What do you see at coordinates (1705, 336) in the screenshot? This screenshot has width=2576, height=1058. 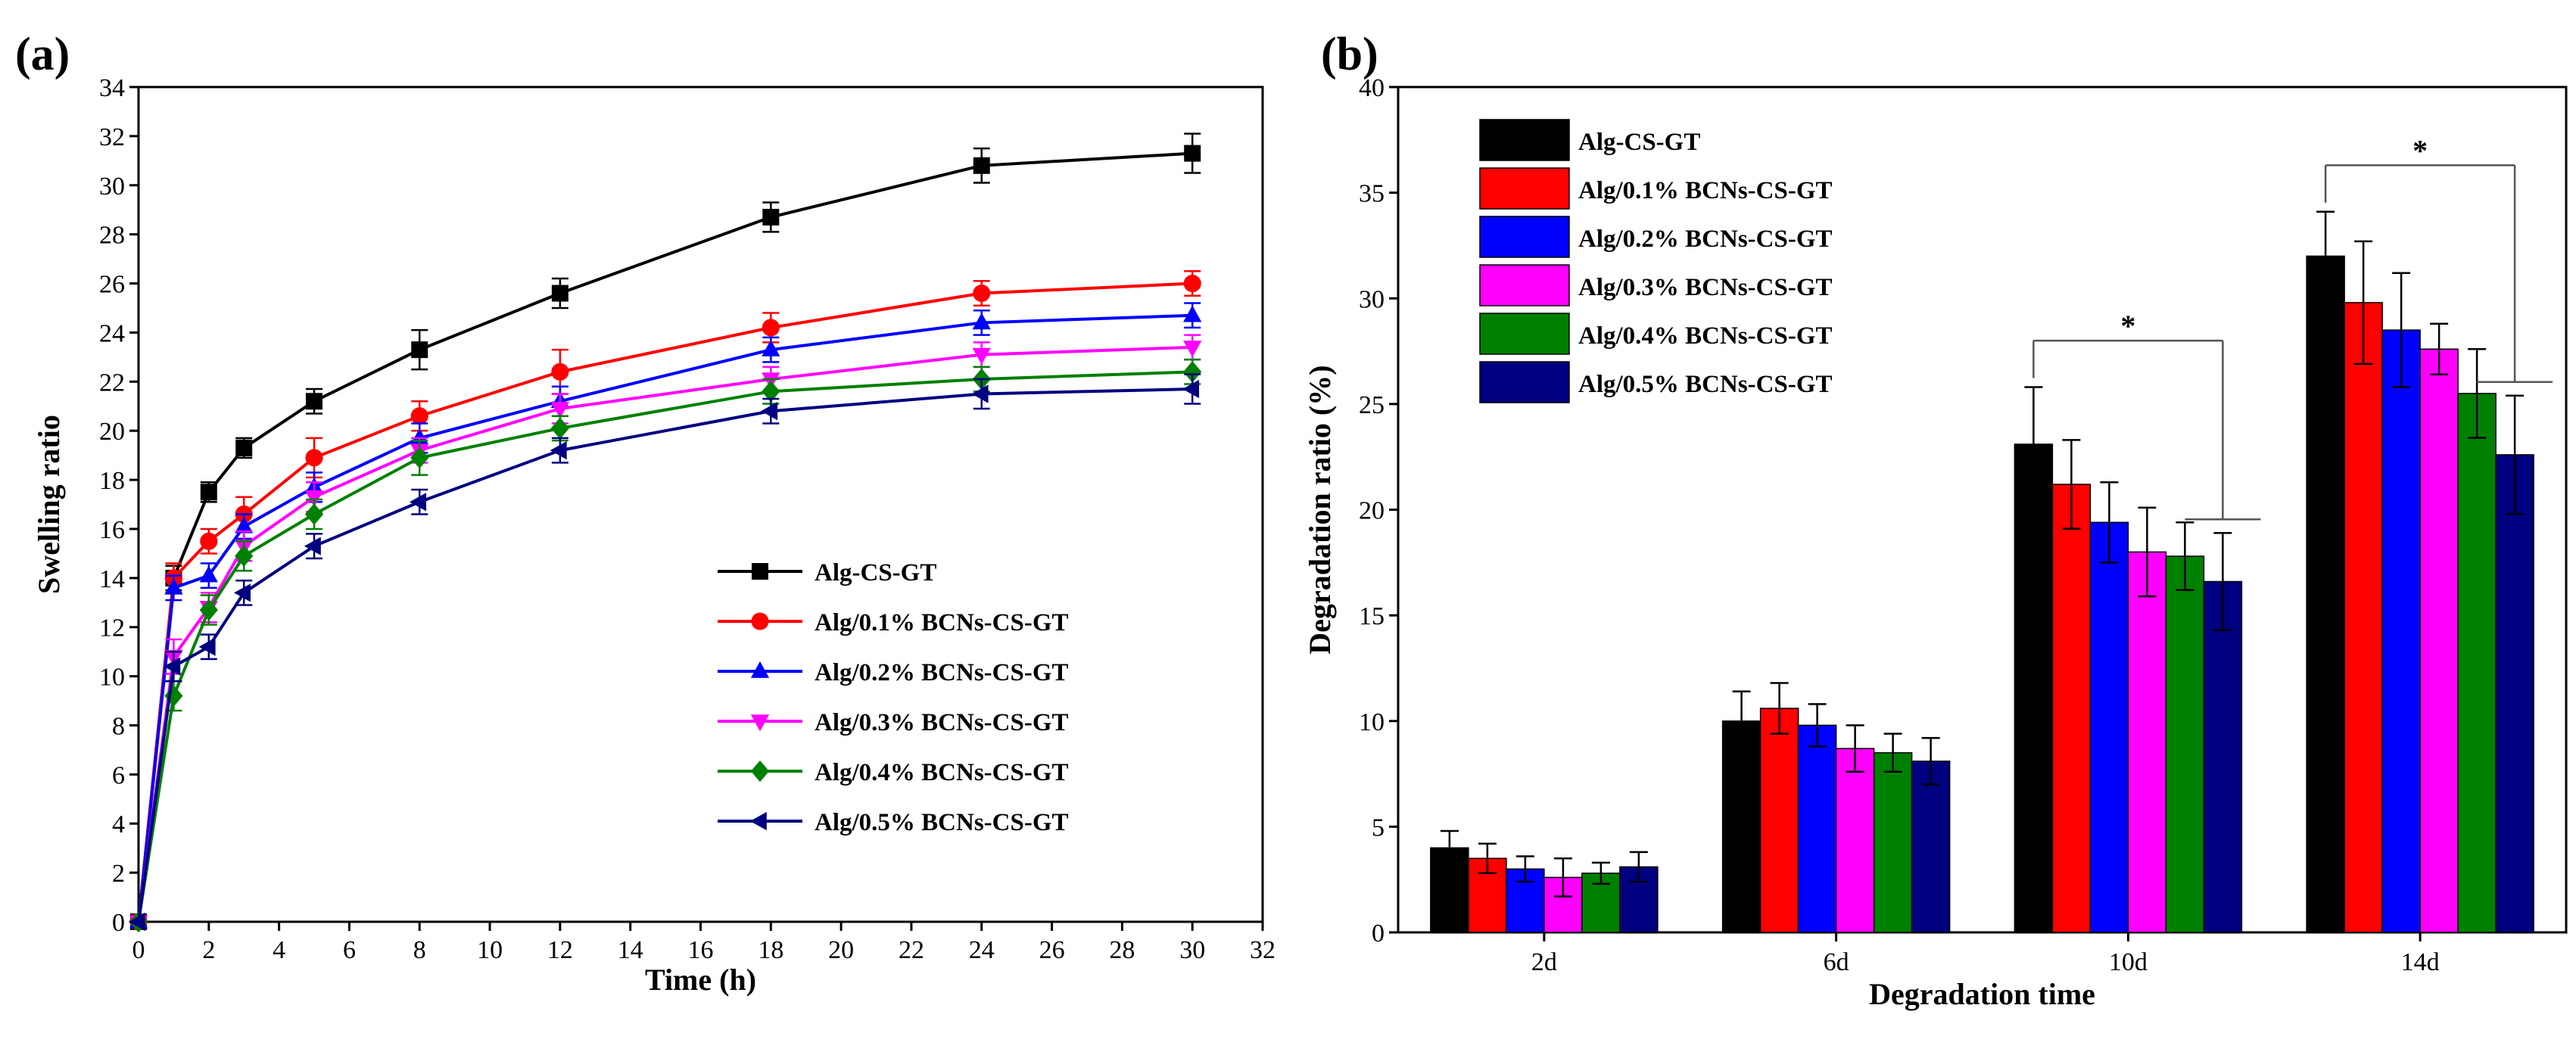 I see `legend-label: Alg/0.4% BCNs-CS-GT` at bounding box center [1705, 336].